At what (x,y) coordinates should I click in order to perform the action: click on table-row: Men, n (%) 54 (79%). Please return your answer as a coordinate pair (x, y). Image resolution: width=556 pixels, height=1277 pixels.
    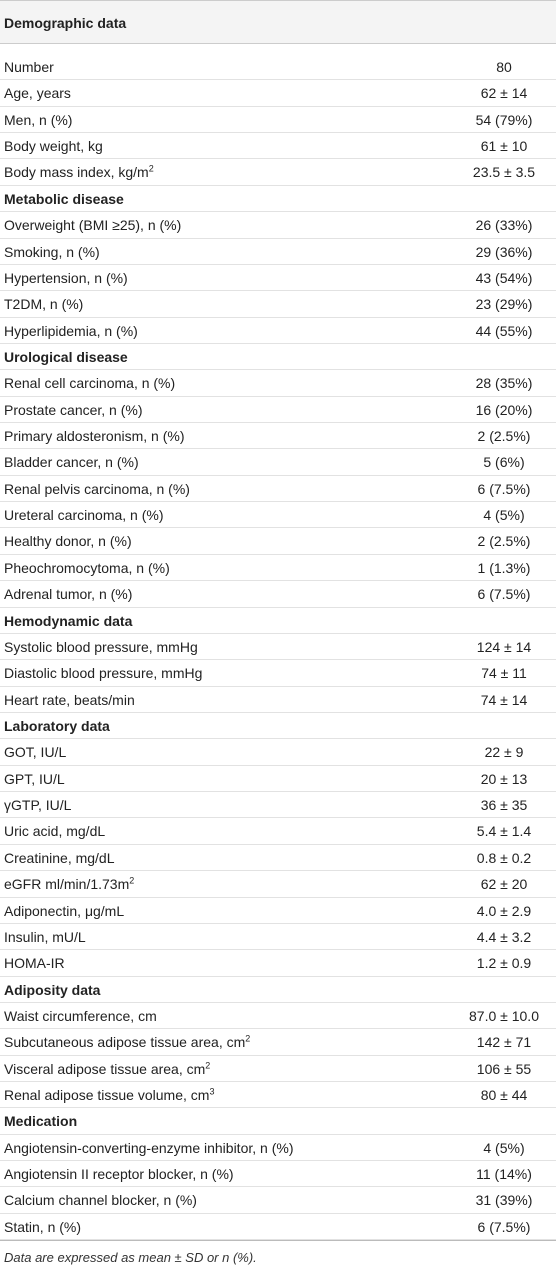
    Looking at the image, I should click on (278, 120).